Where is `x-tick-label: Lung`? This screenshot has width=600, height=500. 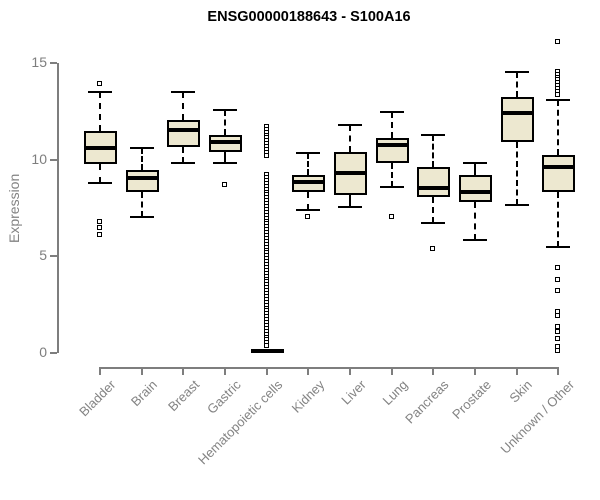
x-tick-label: Lung is located at coordinates (395, 393).